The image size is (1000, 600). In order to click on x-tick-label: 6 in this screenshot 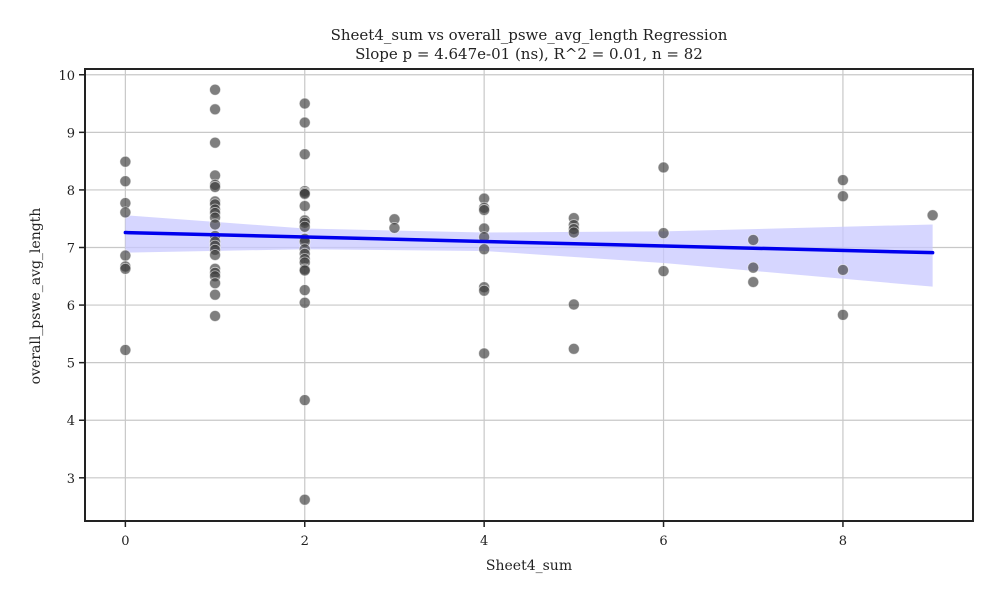, I will do `click(663, 541)`.